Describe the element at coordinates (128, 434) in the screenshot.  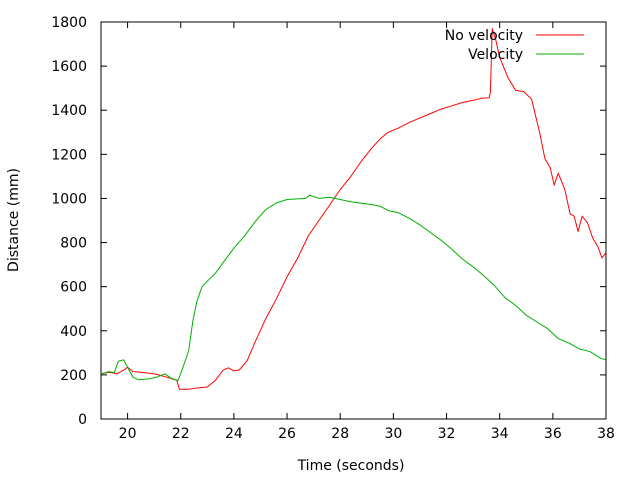
I see `x-tick-label-0: 20` at that location.